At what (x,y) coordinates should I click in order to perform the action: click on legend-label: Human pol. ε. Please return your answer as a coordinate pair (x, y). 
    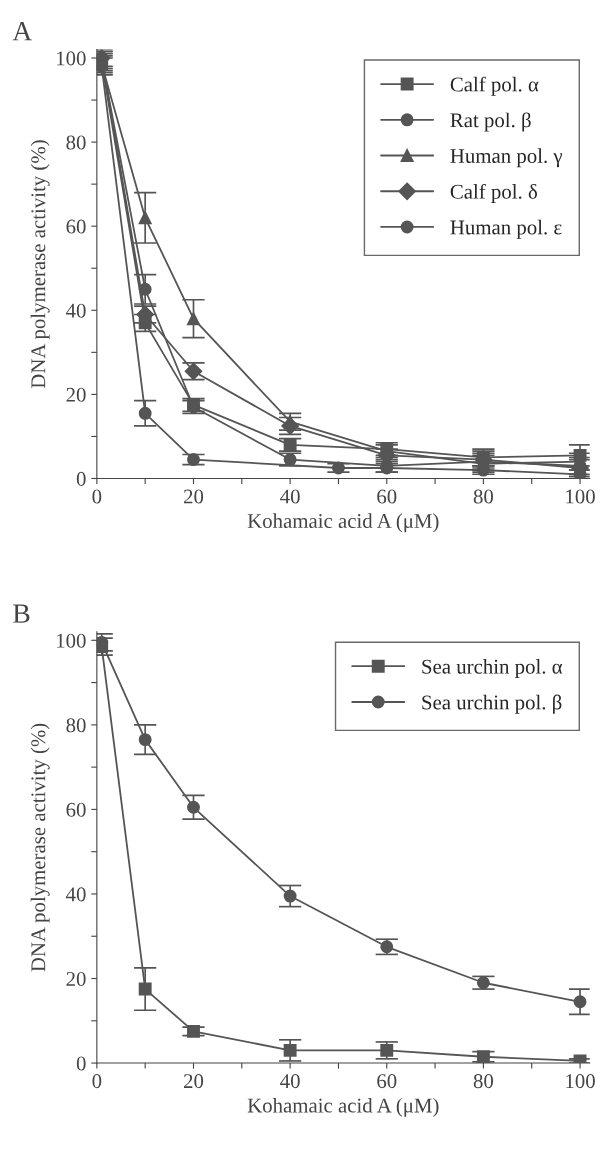
    Looking at the image, I should click on (506, 229).